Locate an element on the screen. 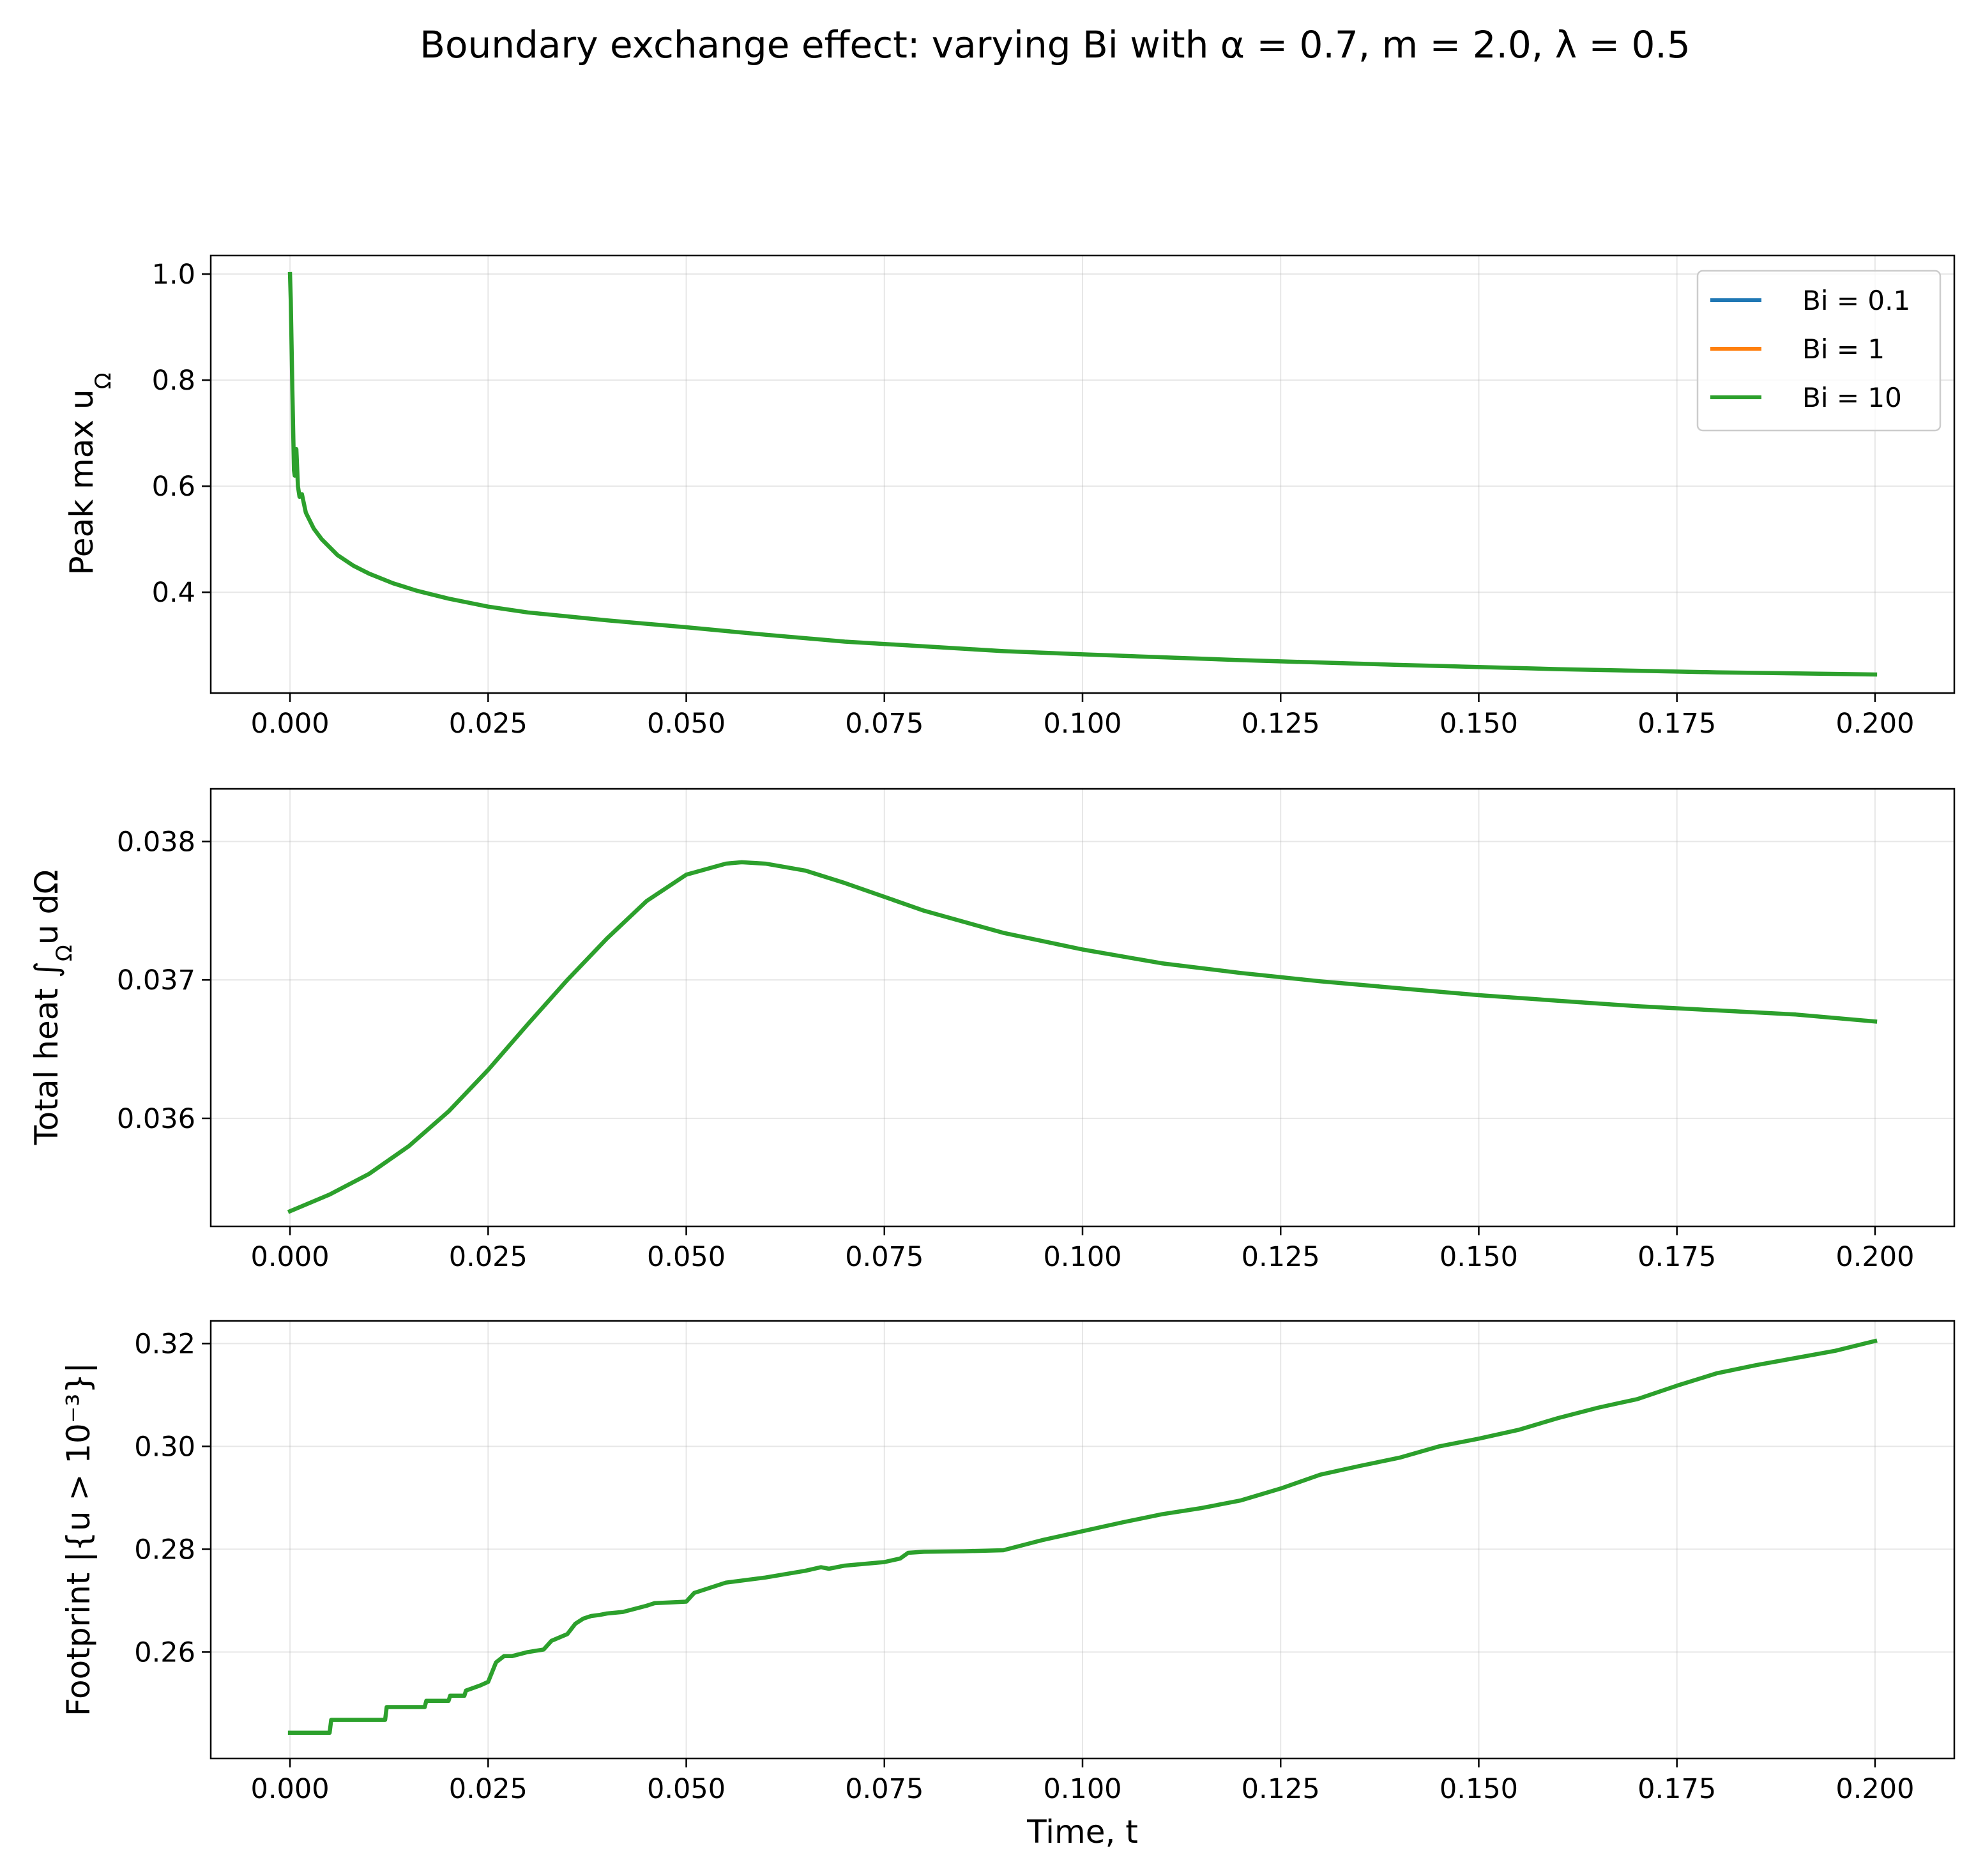 This screenshot has height=1876, width=1976. y-tick-label: 0.32 is located at coordinates (164, 1344).